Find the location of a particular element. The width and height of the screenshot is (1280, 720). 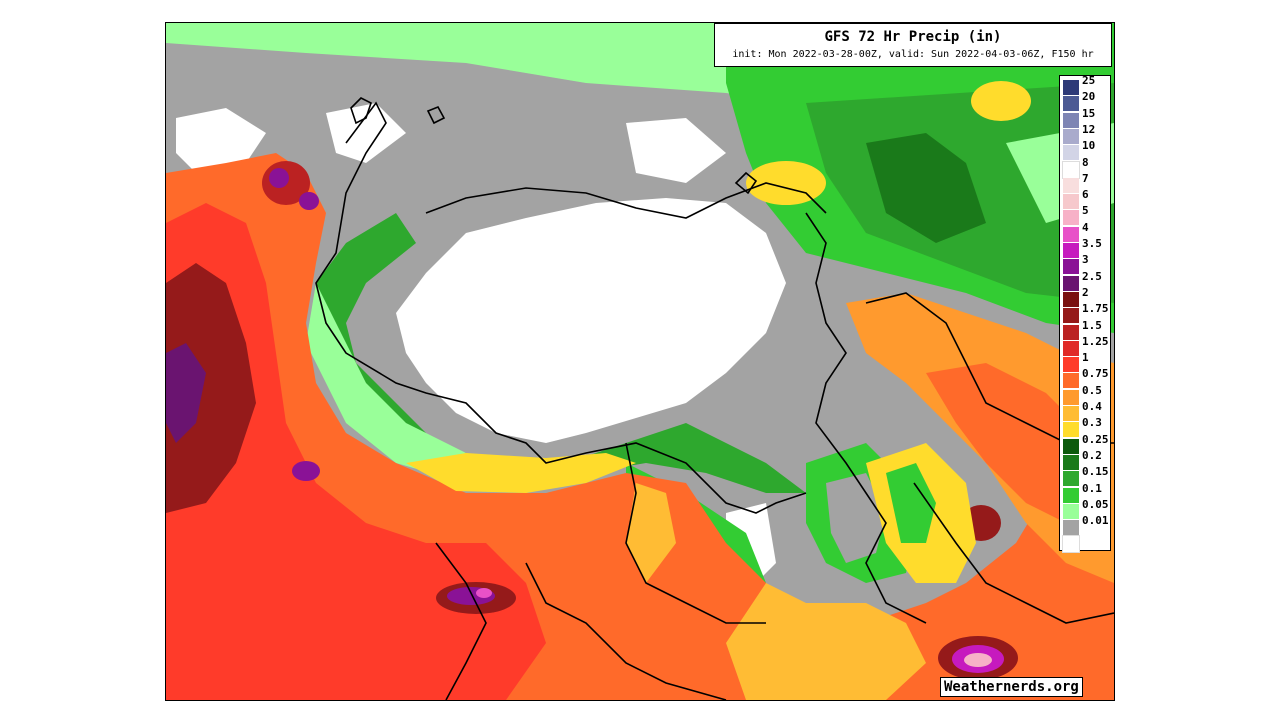

legend-label: 0.05 is located at coordinates (1095, 504).